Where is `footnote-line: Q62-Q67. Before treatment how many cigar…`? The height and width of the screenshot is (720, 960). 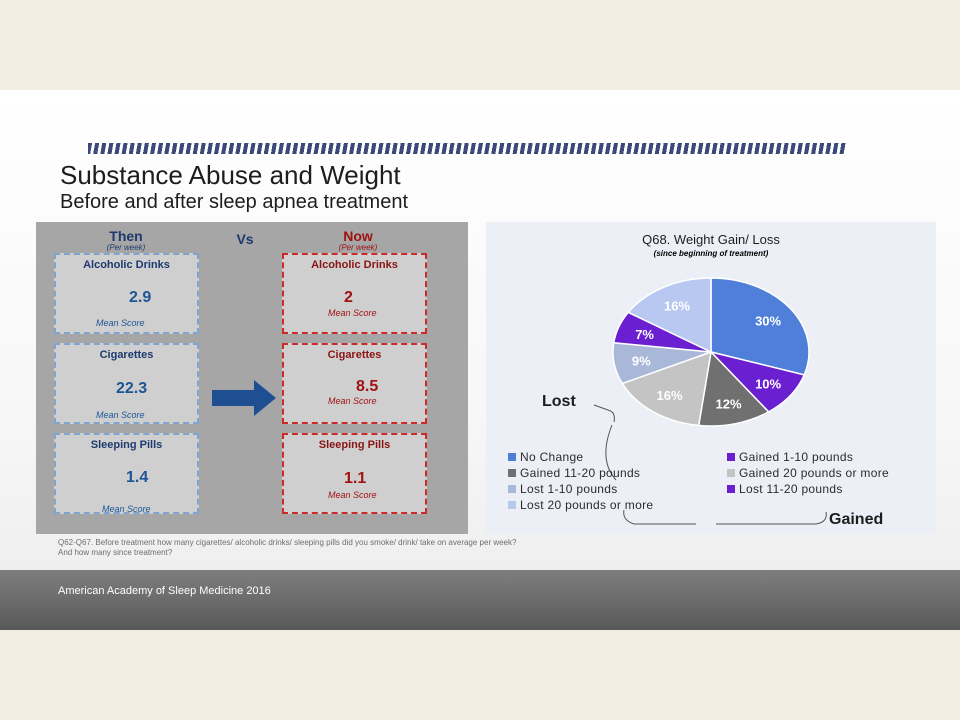 footnote-line: Q62-Q67. Before treatment how many cigar… is located at coordinates (287, 542).